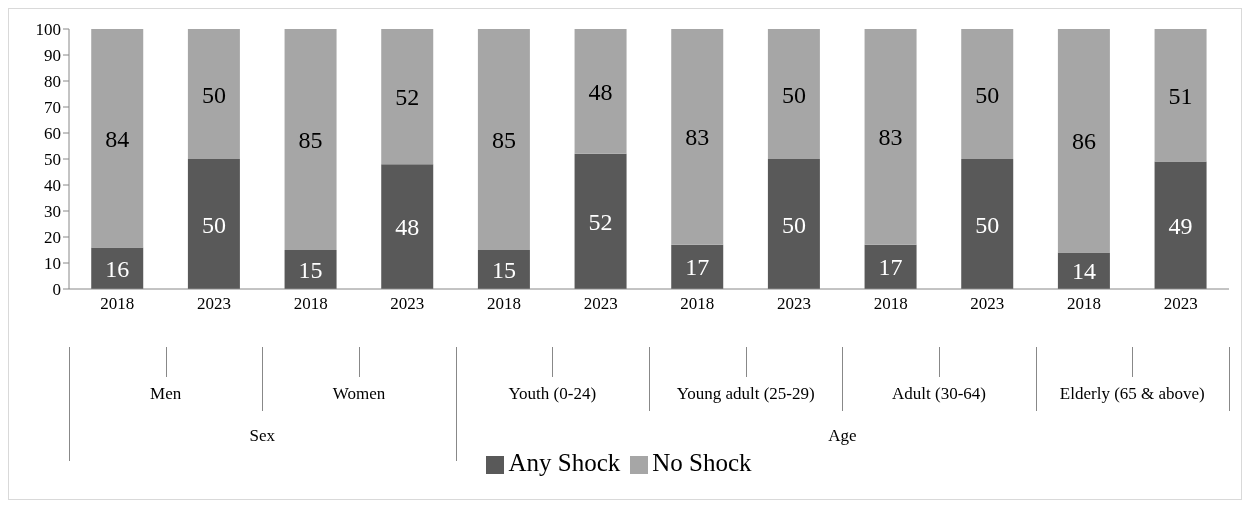 This screenshot has width=1250, height=506. I want to click on text: Sex, so click(262, 436).